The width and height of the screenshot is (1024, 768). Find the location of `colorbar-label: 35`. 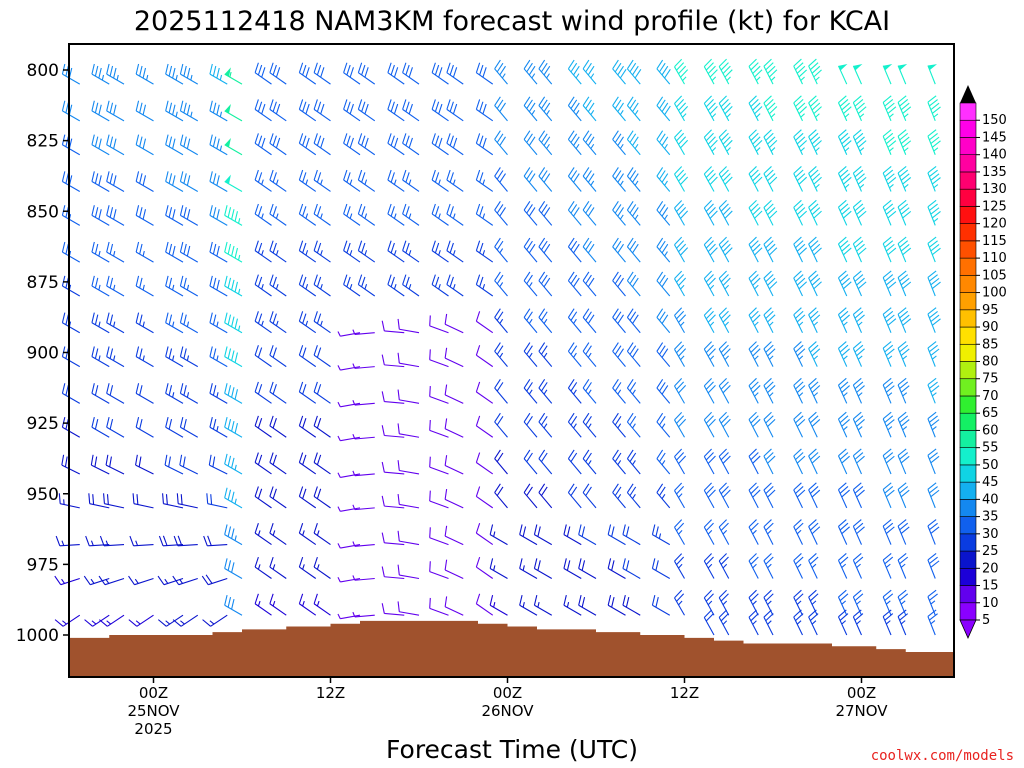

colorbar-label: 35 is located at coordinates (990, 517).